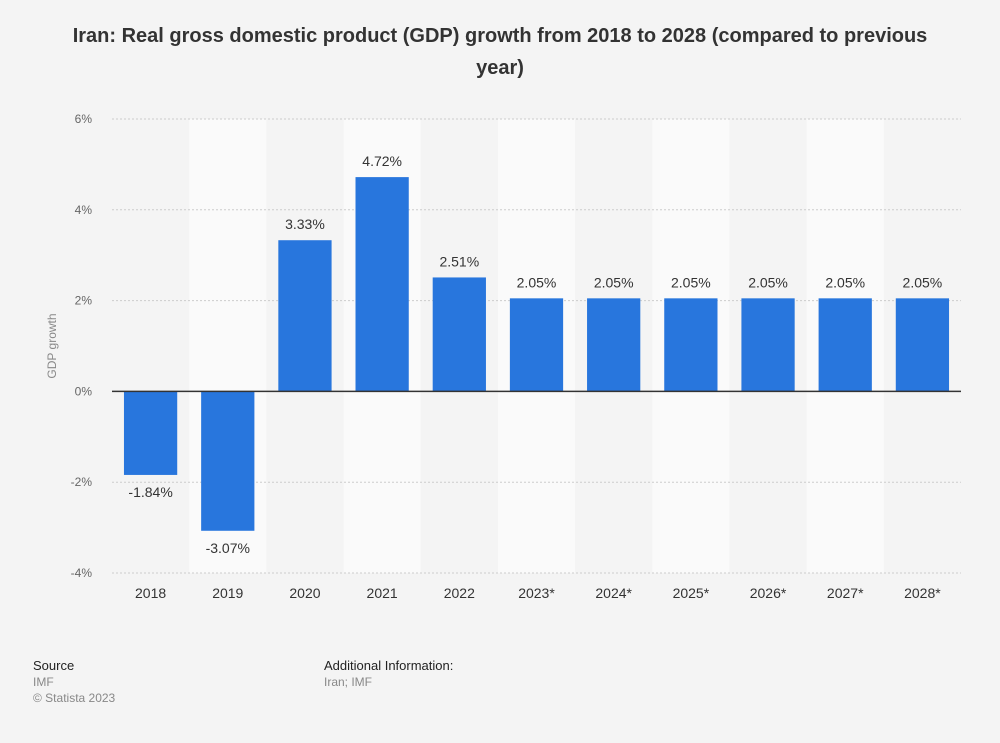 The height and width of the screenshot is (743, 1000). What do you see at coordinates (74, 698) in the screenshot?
I see `copyright-line: © Statista 2023` at bounding box center [74, 698].